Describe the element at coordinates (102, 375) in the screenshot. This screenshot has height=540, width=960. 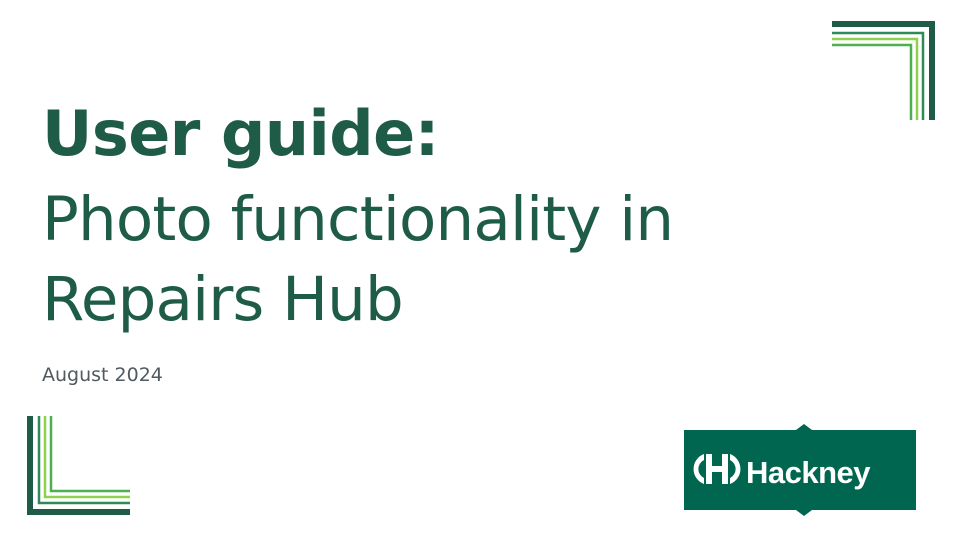
I see `slide-date: August 2024` at that location.